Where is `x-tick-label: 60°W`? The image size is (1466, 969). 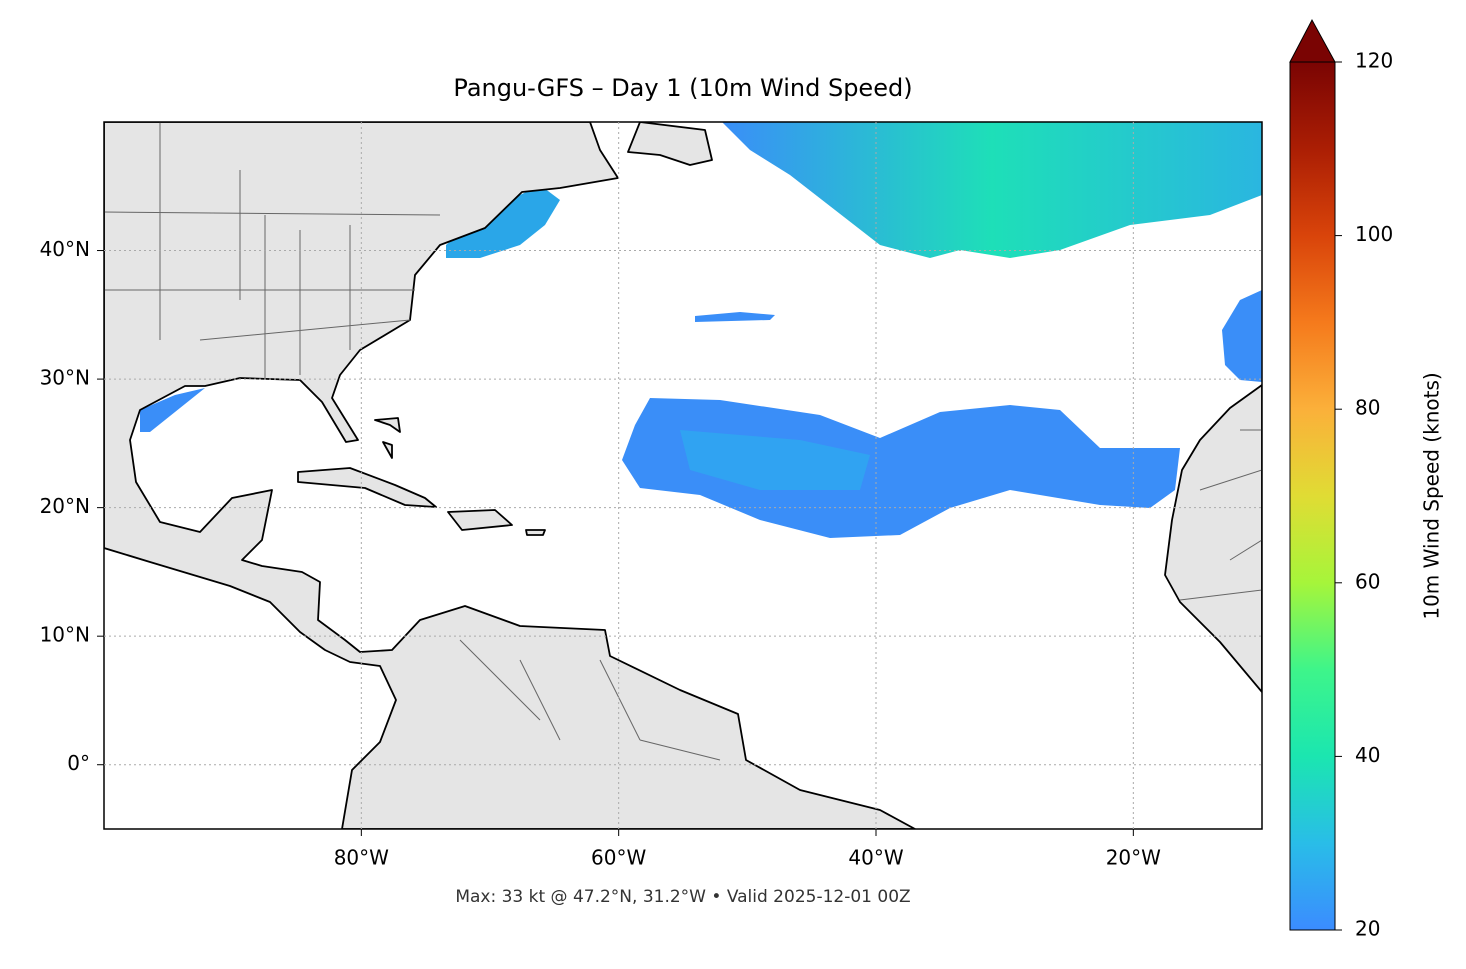 x-tick-label: 60°W is located at coordinates (618, 858).